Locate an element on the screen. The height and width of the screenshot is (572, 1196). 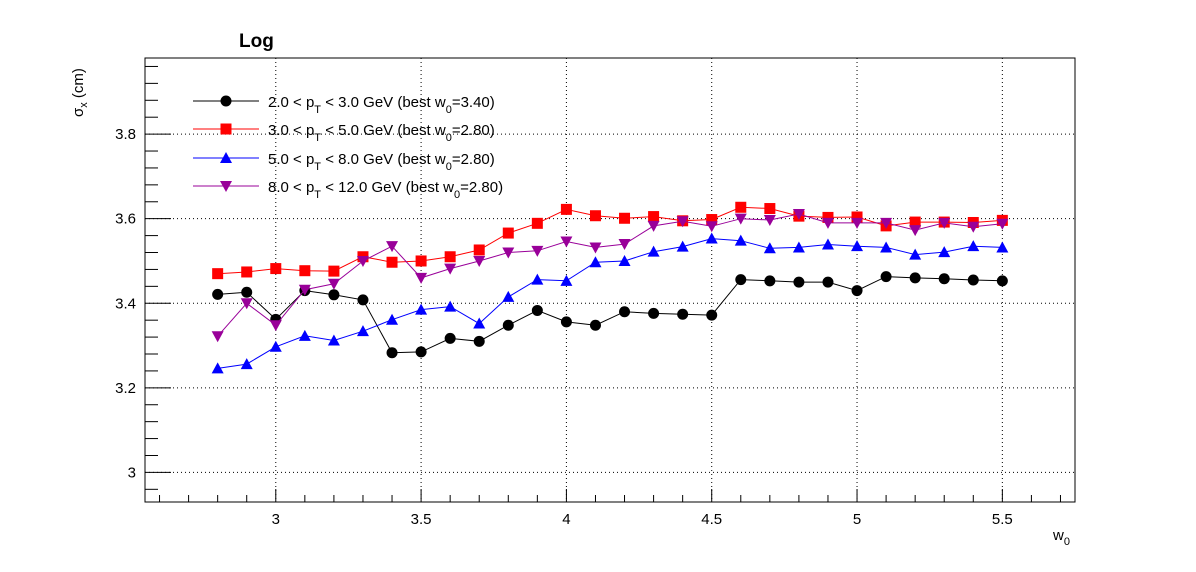
x-axis-title-sub: 0 is located at coordinates (1067, 542).